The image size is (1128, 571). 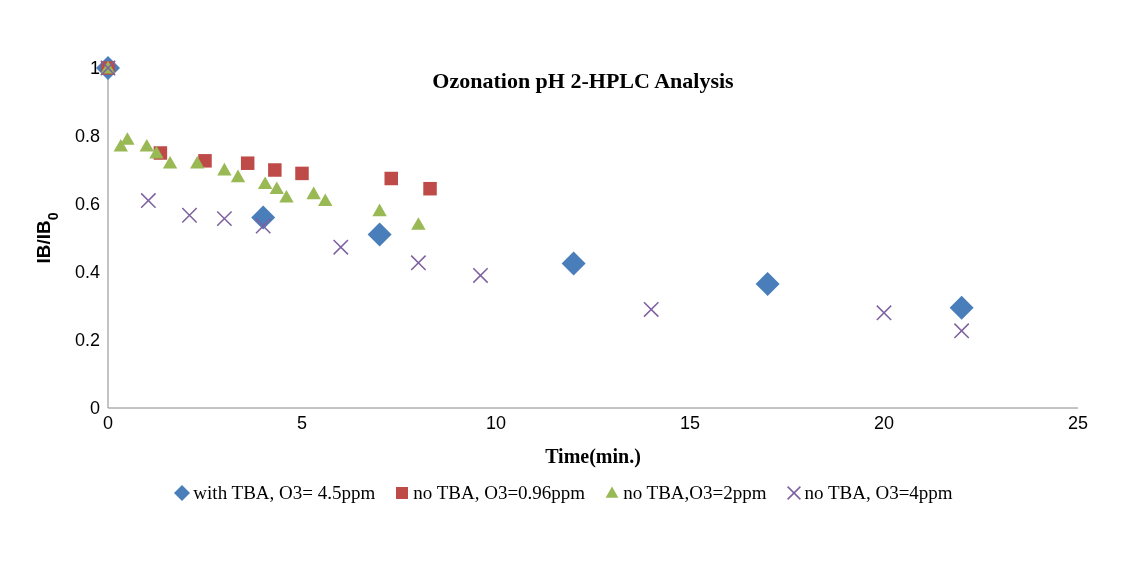 I want to click on y-tick-label: 0.4, so click(x=87, y=272).